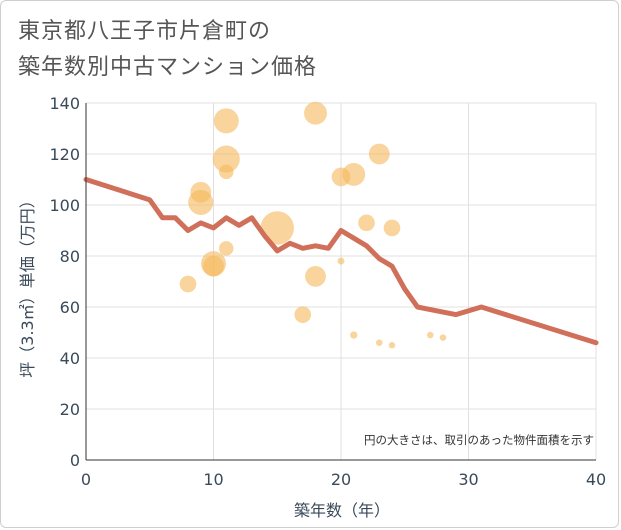 The image size is (621, 530). I want to click on y-tick-label-40: 40, so click(70, 358).